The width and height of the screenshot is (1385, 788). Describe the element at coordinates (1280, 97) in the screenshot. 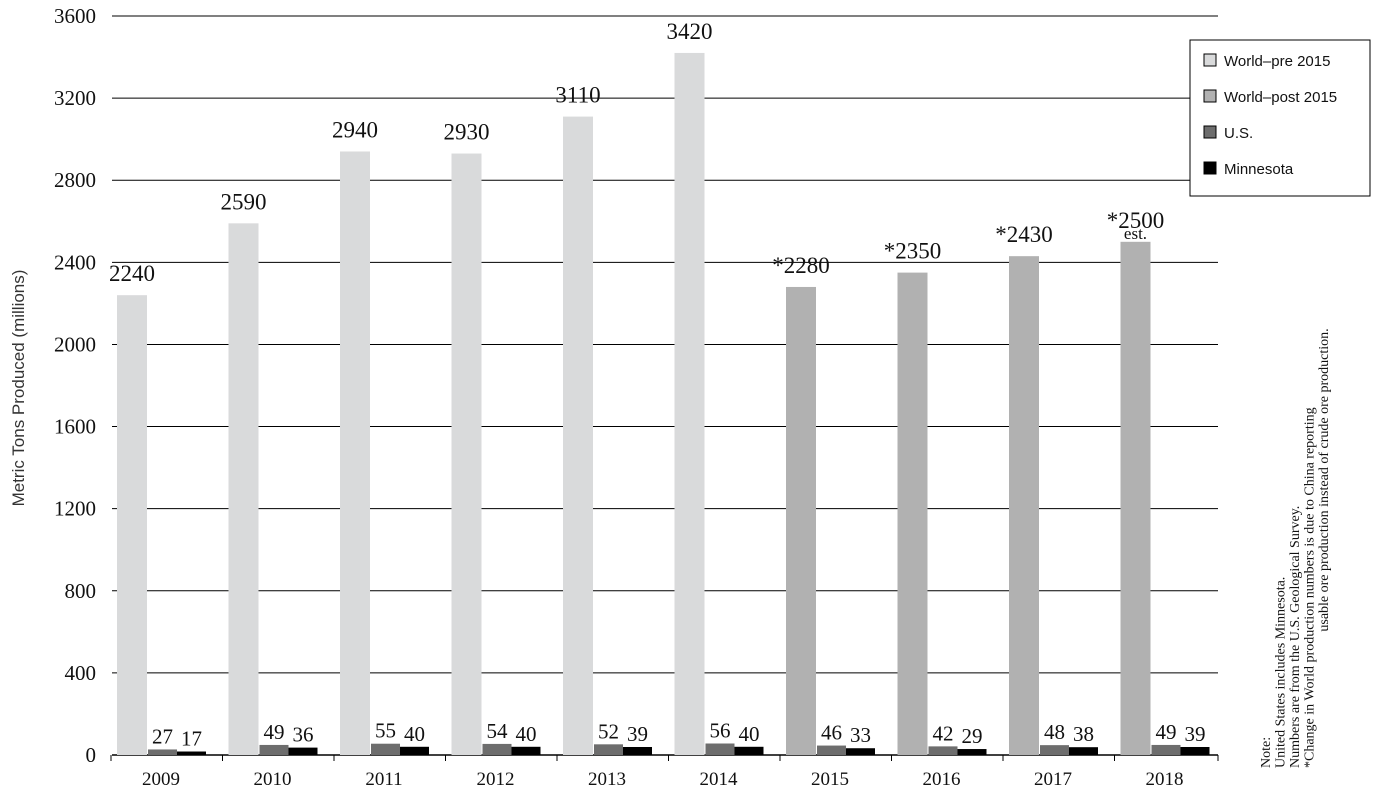

I see `legend-entry: World–post 2015` at that location.